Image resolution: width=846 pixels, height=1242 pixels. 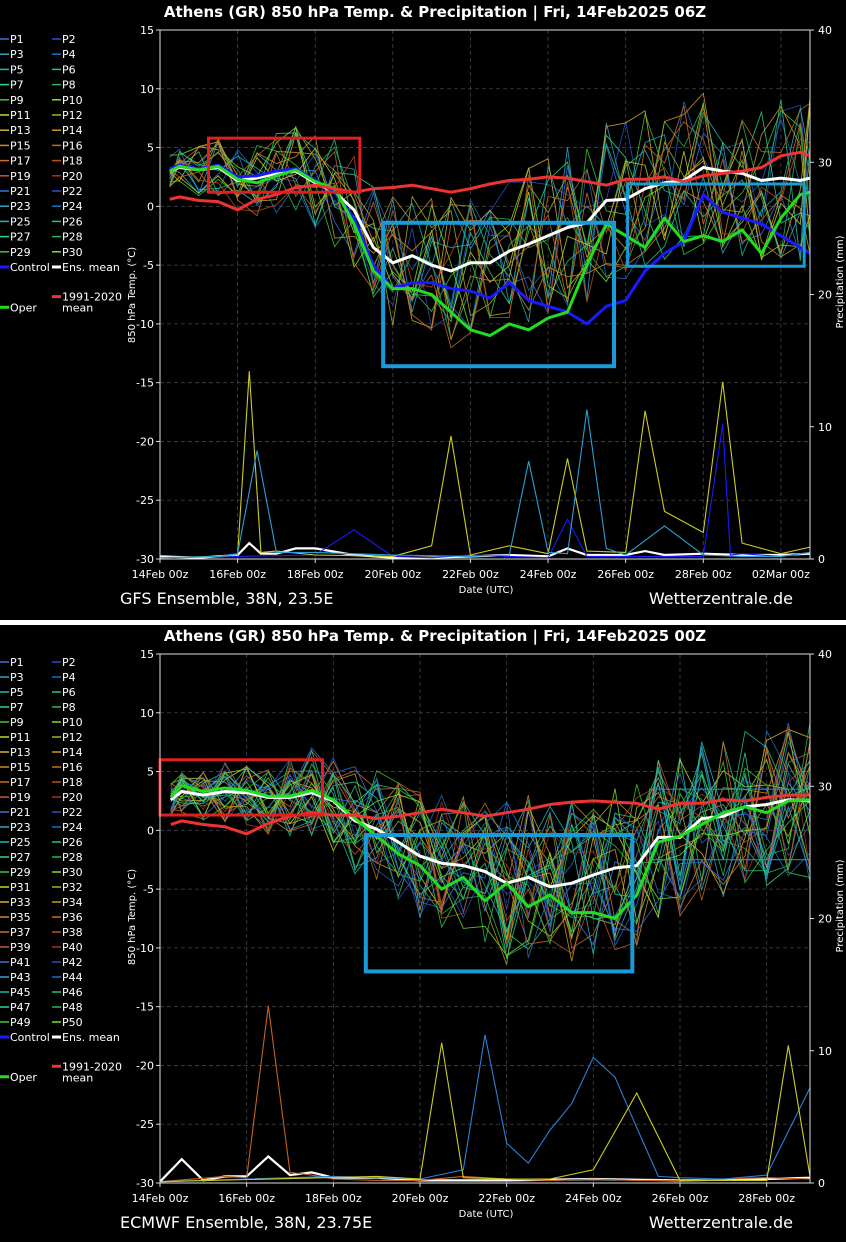 What do you see at coordinates (150, 772) in the screenshot?
I see `y-tick-label: 5` at bounding box center [150, 772].